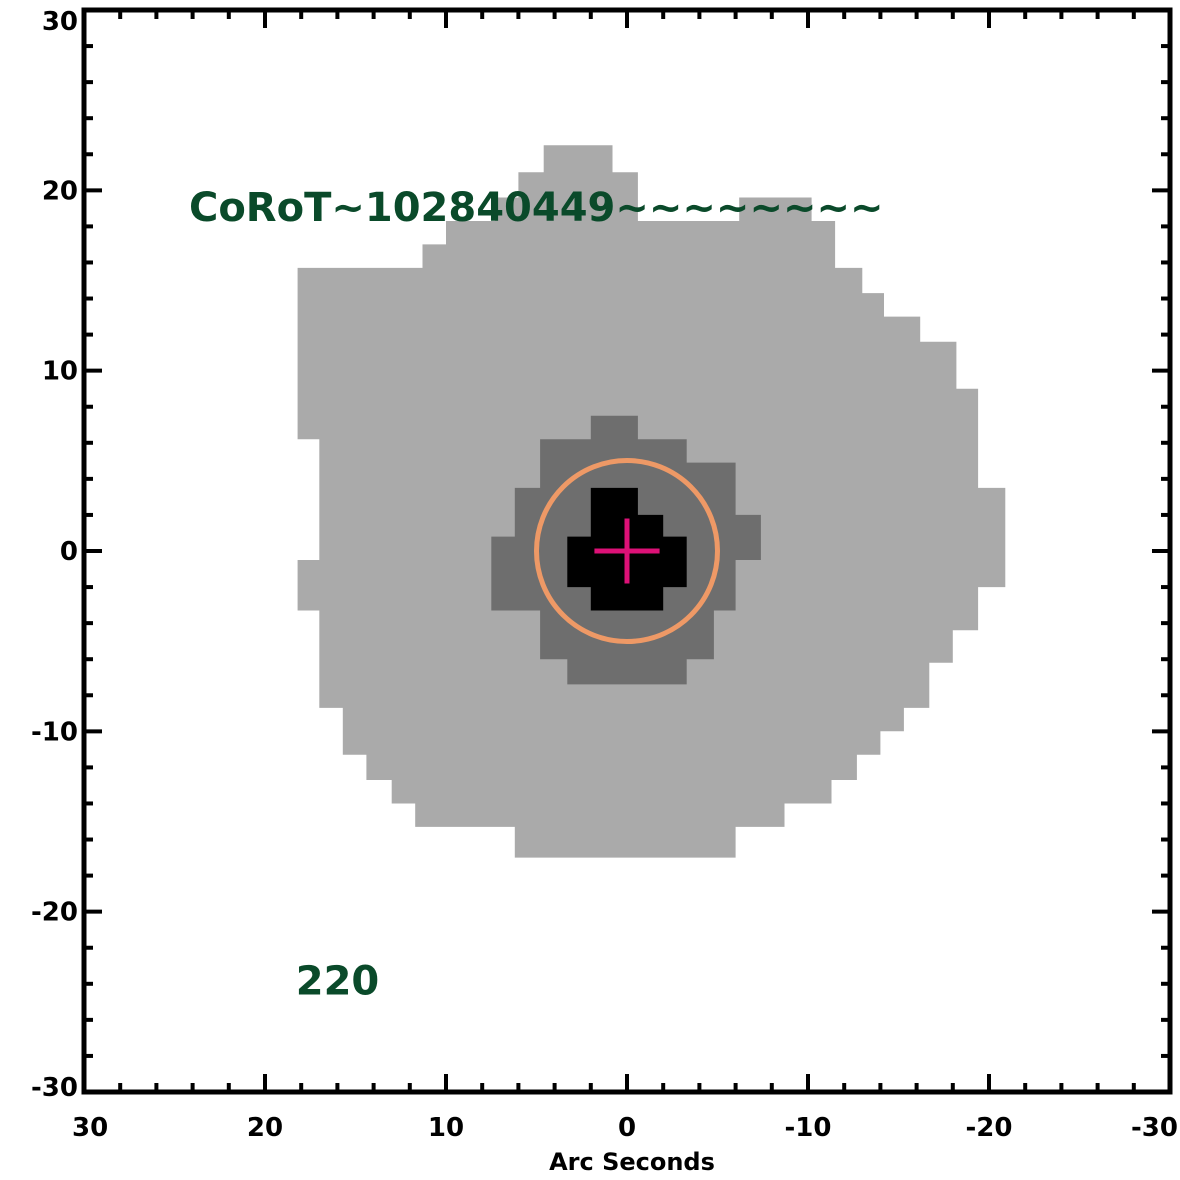  I want to click on x-tick-labels: 30 20 10 0 -10 -20 -30, so click(625, 1128).